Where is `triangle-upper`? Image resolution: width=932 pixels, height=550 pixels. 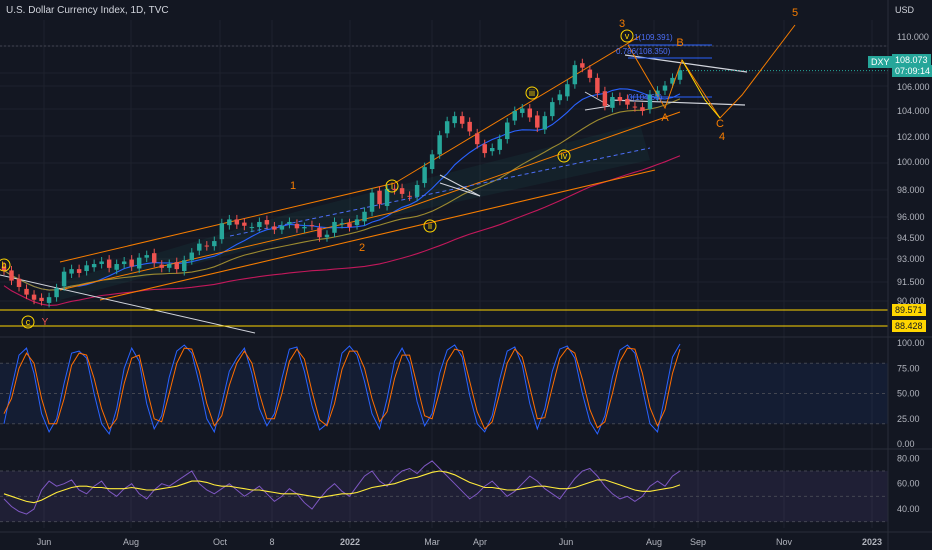 triangle-upper is located at coordinates (460, 185).